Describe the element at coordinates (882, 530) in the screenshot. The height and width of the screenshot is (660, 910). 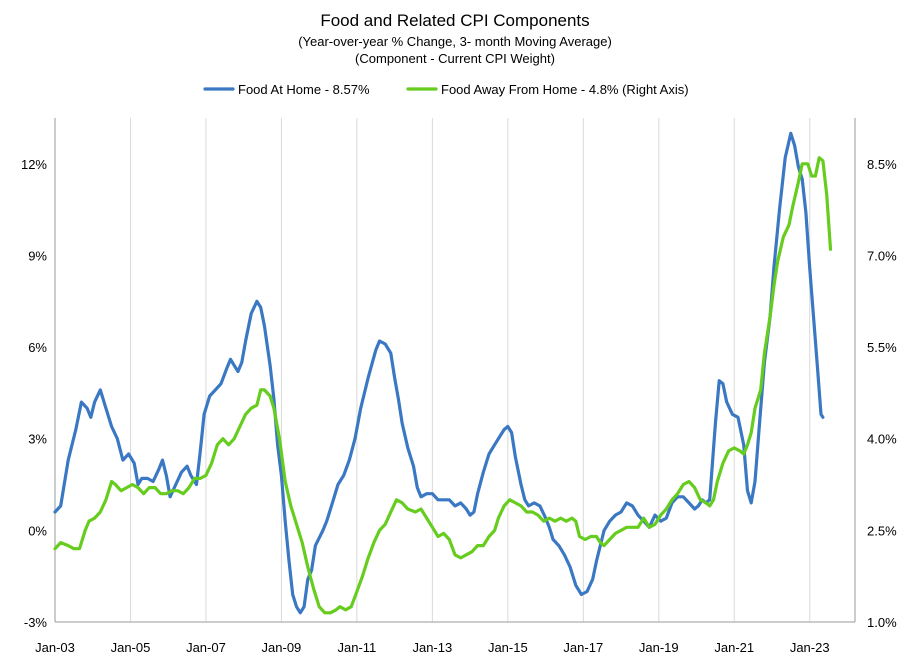
I see `right-y-tick-label: 2.5%` at that location.